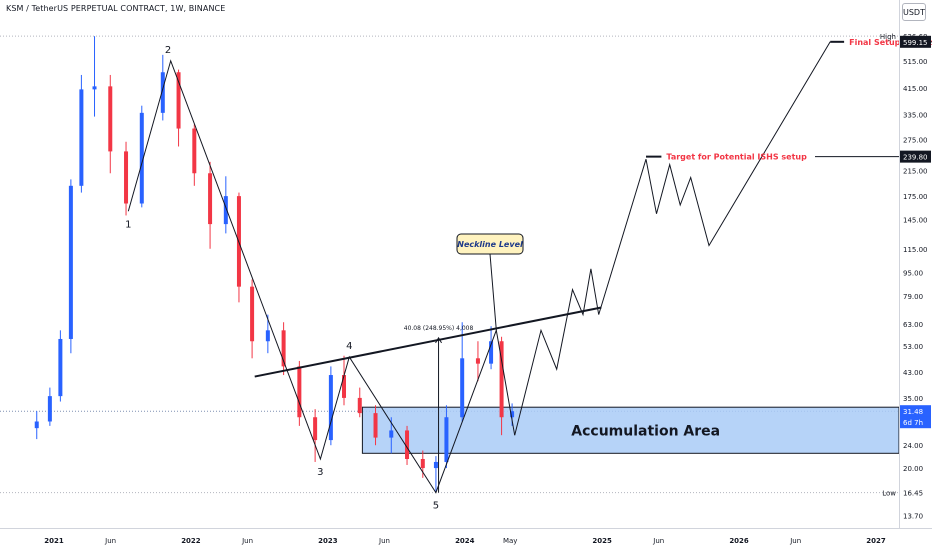  Describe the element at coordinates (914, 12) in the screenshot. I see `currency-selector: USDT` at that location.